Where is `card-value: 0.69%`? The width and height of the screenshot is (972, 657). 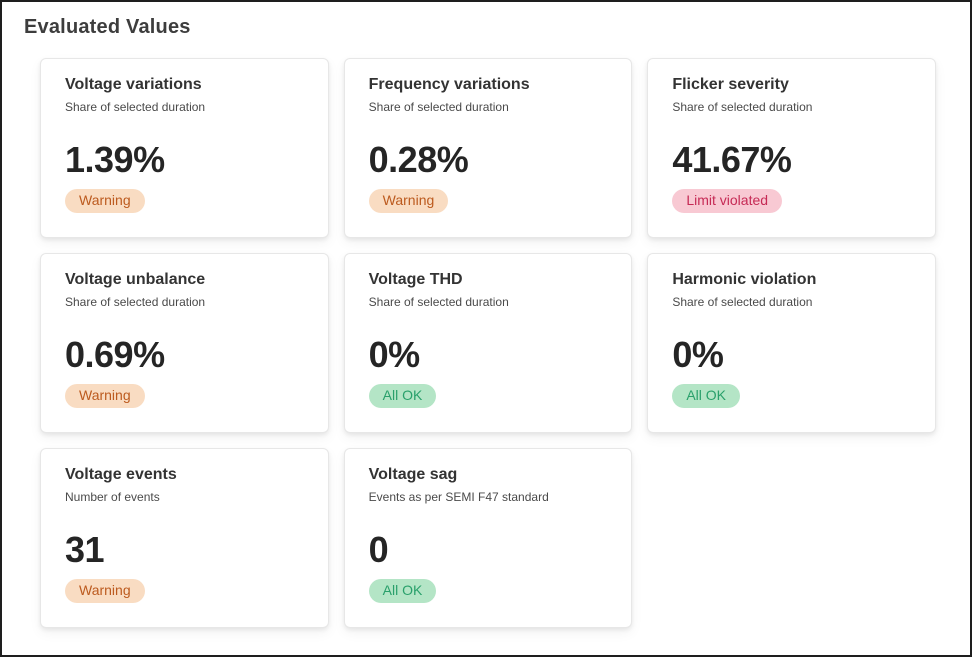 card-value: 0.69% is located at coordinates (115, 354).